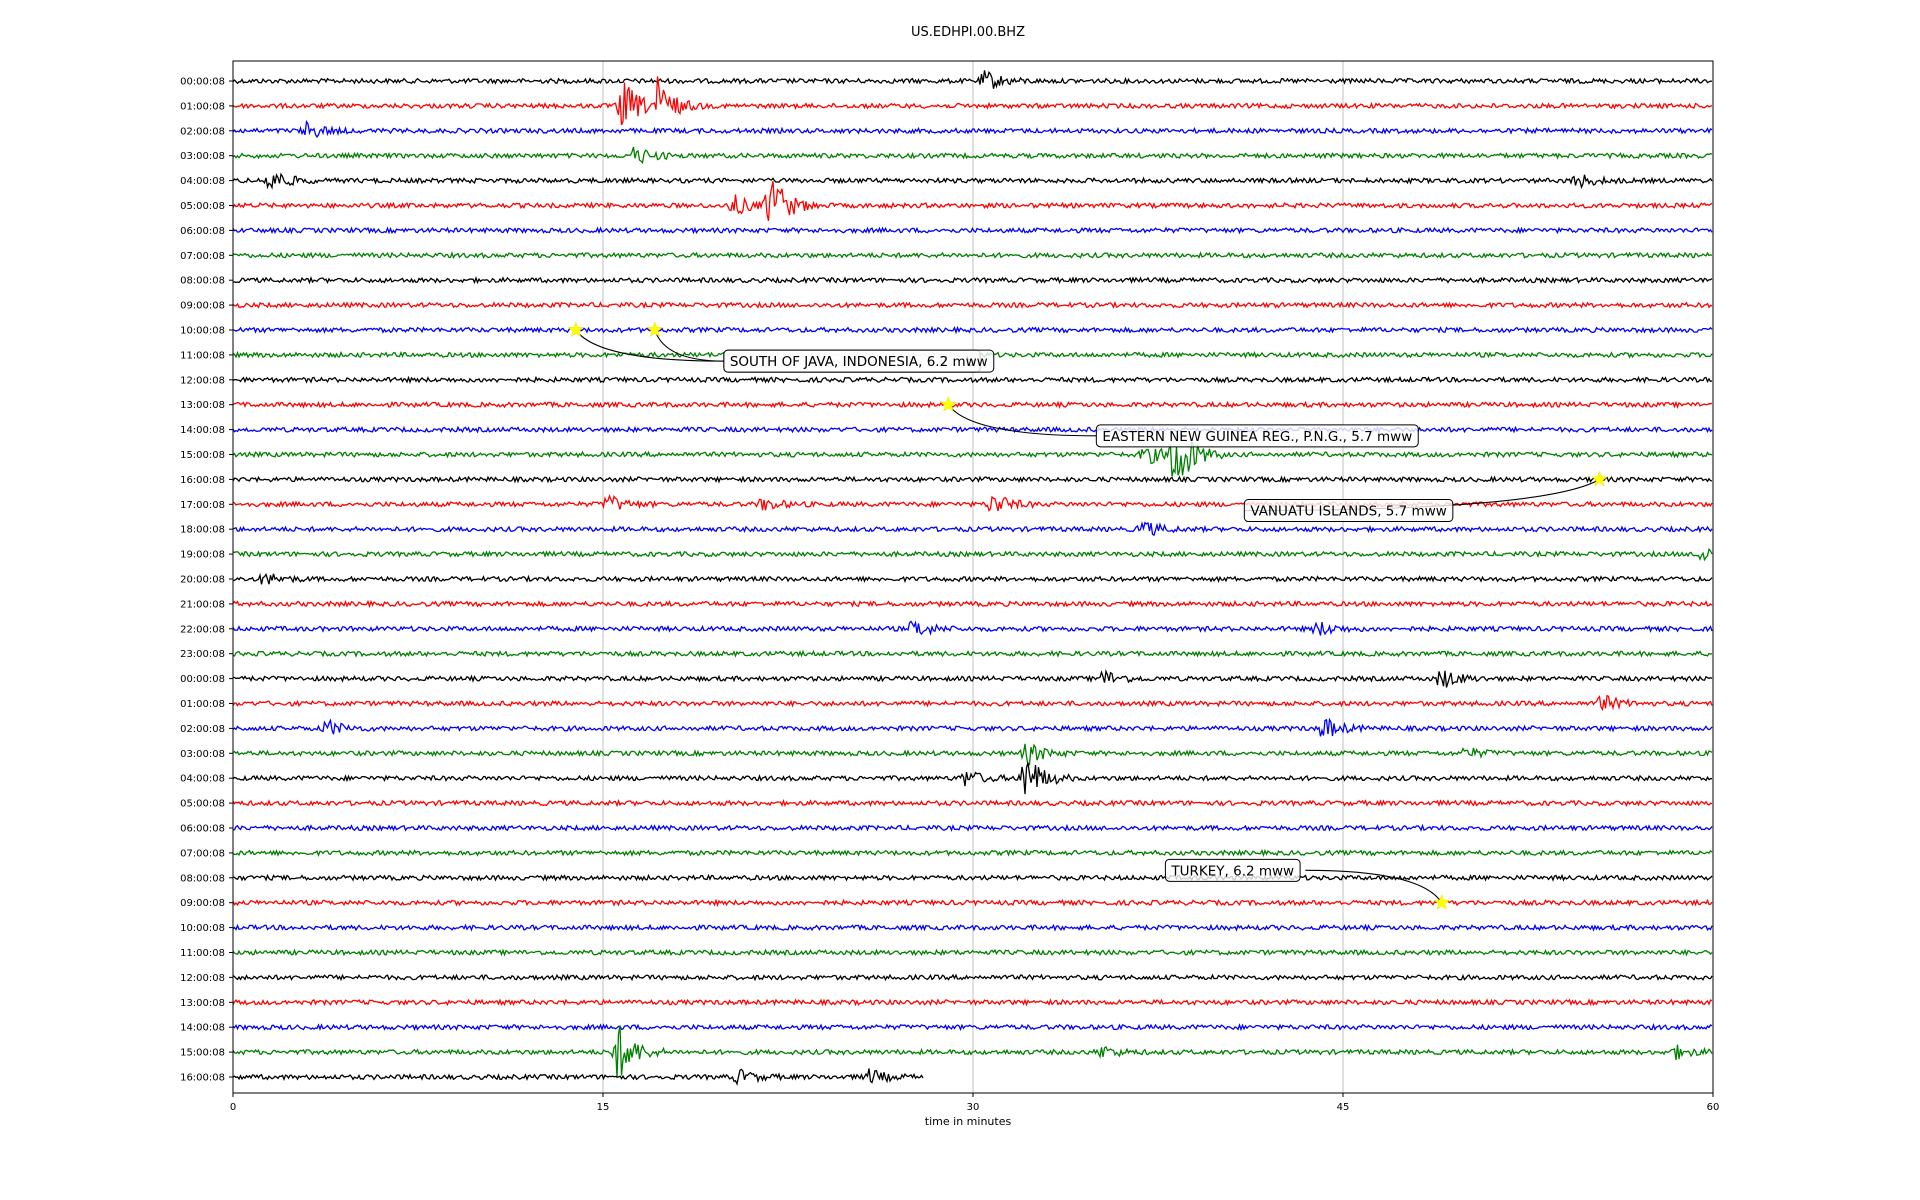  What do you see at coordinates (202, 480) in the screenshot?
I see `row-label: 16:00:08` at bounding box center [202, 480].